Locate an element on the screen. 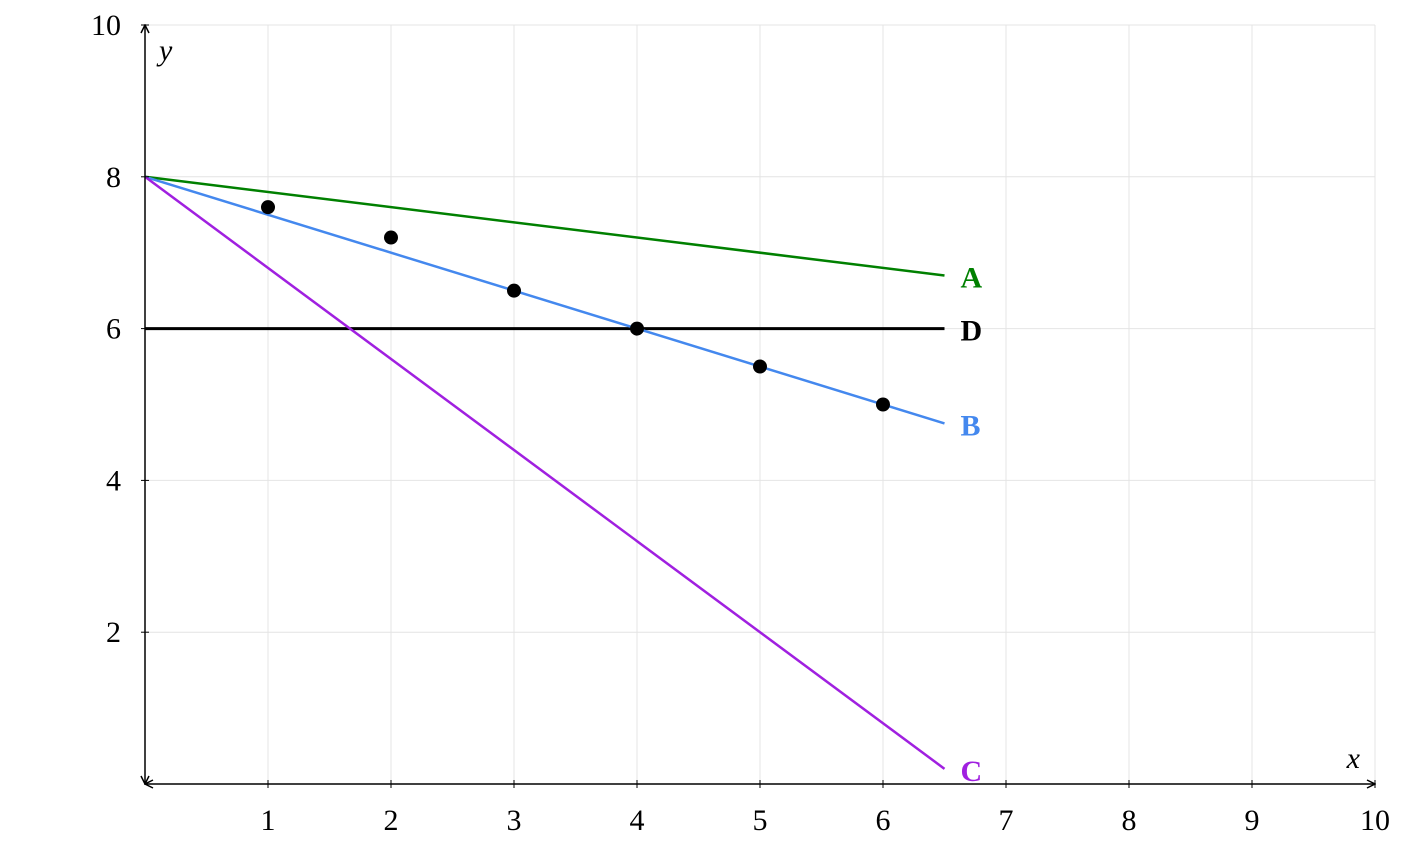 The height and width of the screenshot is (846, 1409). x-tick-label: 4 is located at coordinates (637, 820).